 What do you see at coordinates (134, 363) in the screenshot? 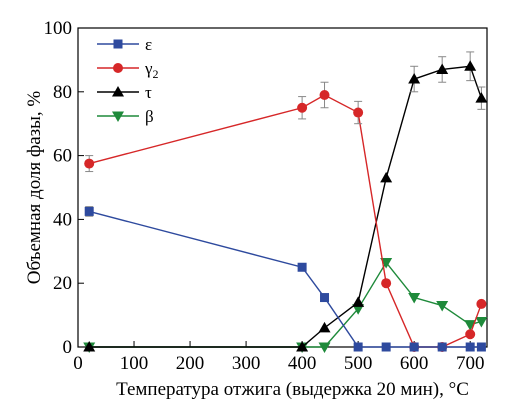
I see `x-tick-label: 100` at bounding box center [134, 363].